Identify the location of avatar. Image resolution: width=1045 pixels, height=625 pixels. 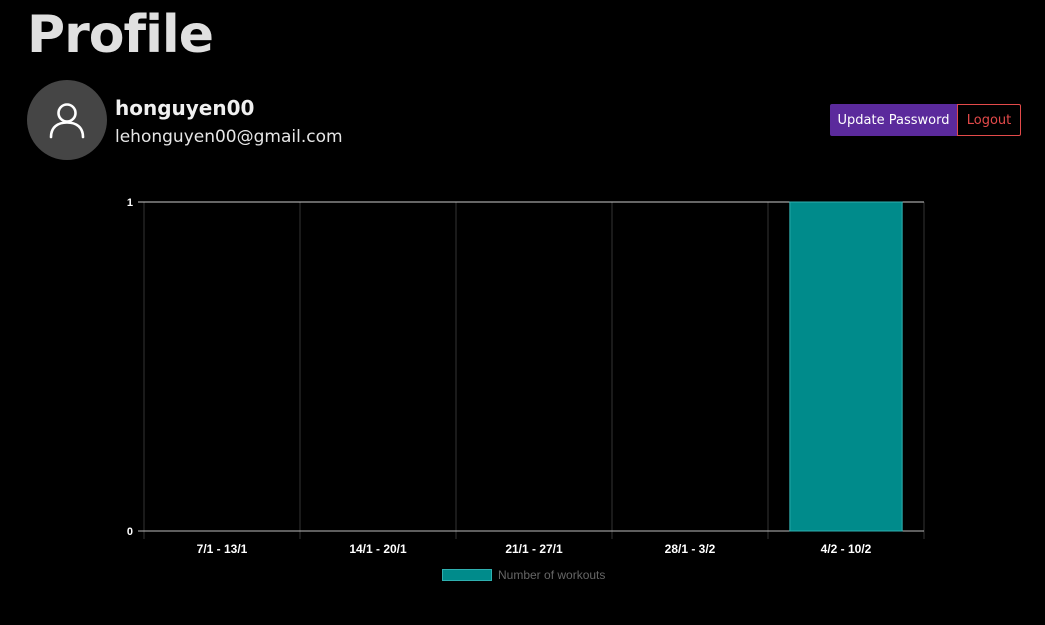
(67, 120).